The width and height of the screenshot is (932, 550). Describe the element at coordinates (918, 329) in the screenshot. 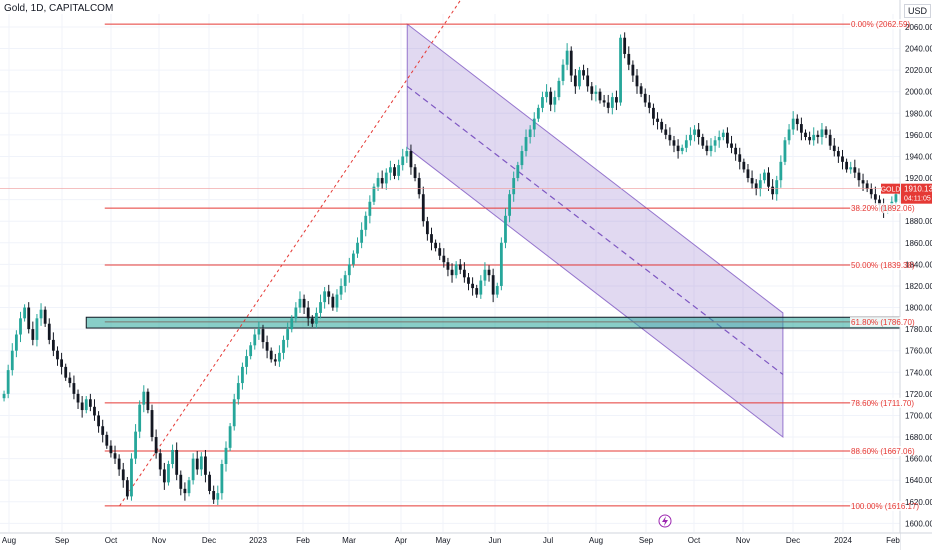

I see `price-tick-label: 1780.00` at that location.